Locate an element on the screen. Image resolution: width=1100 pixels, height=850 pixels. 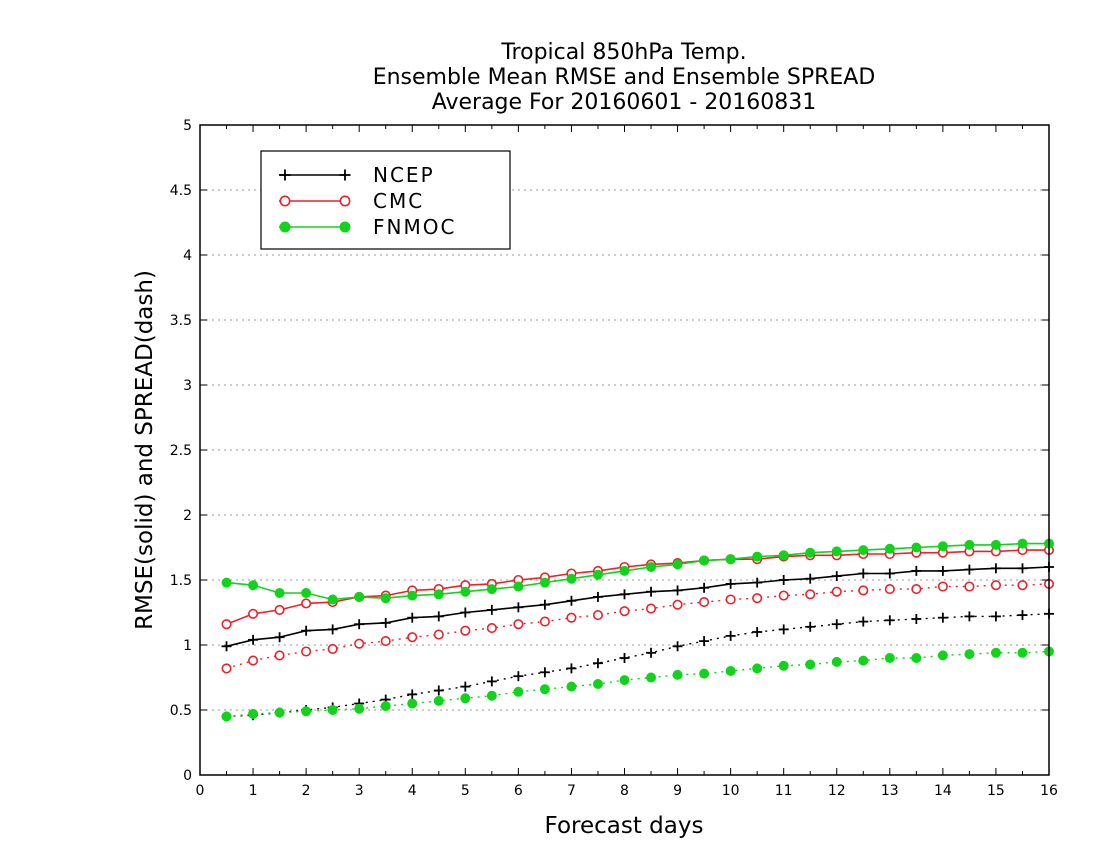
y-tick-label-9: 4.5 is located at coordinates (181, 191).